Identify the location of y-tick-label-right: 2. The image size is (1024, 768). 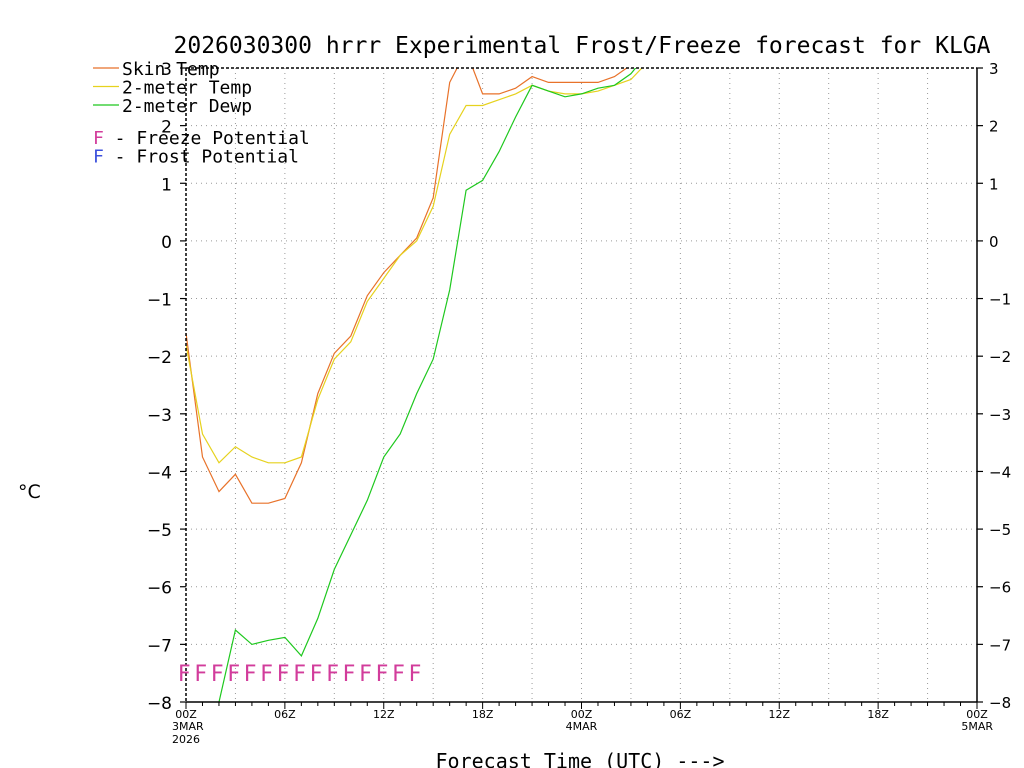
(994, 127).